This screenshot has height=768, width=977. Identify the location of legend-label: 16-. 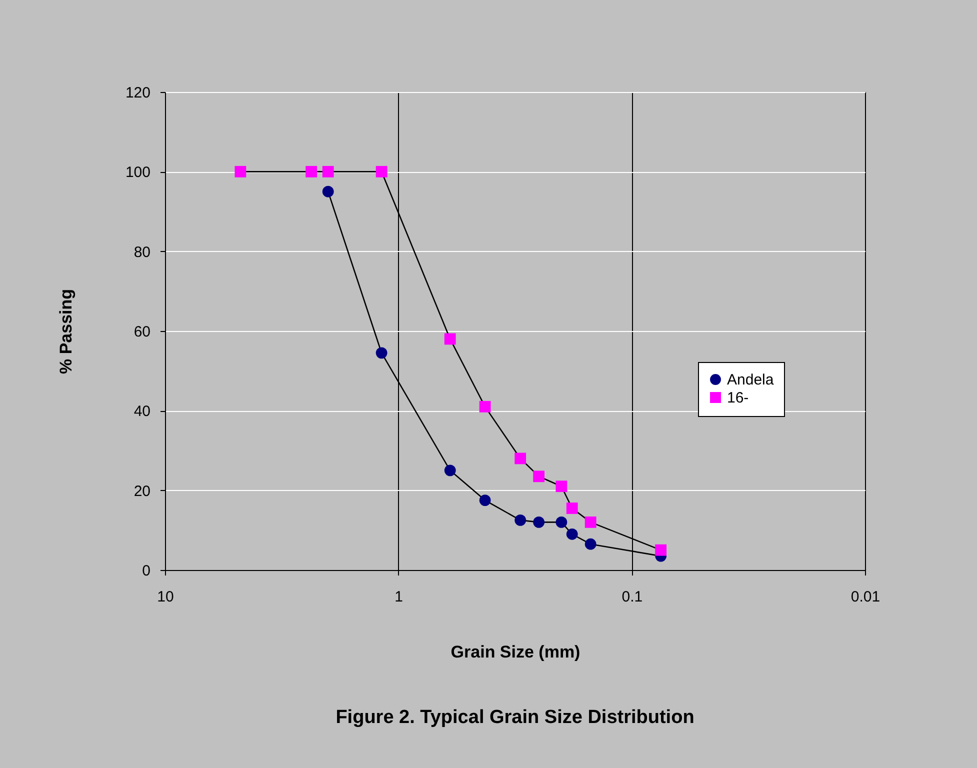
(738, 398).